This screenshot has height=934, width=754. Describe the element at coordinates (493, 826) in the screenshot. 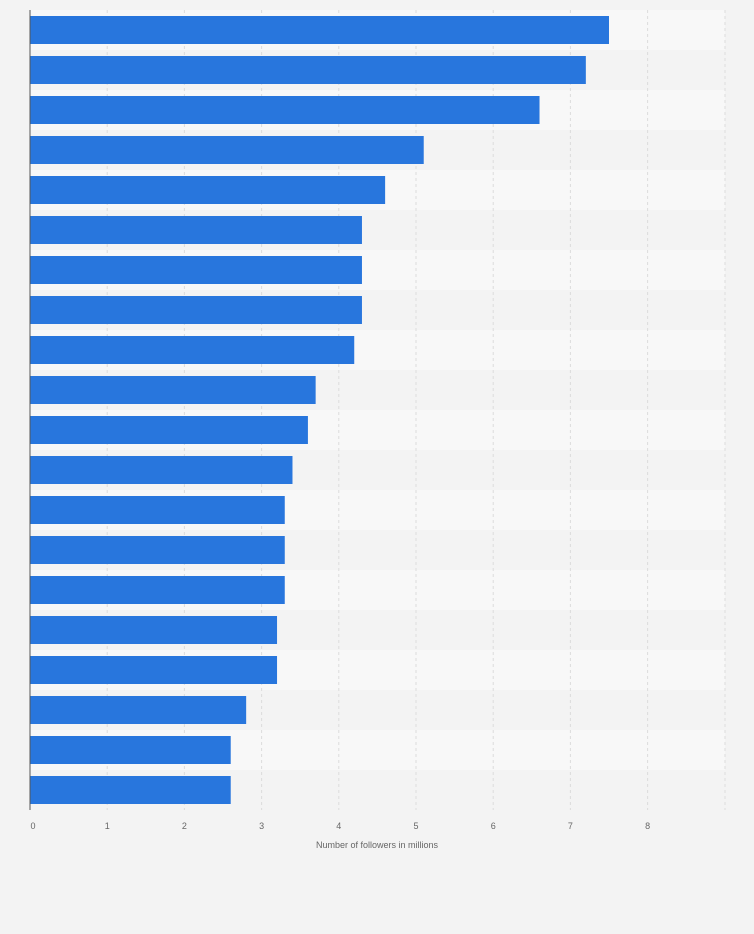

I see `x-tick-label: 6` at that location.